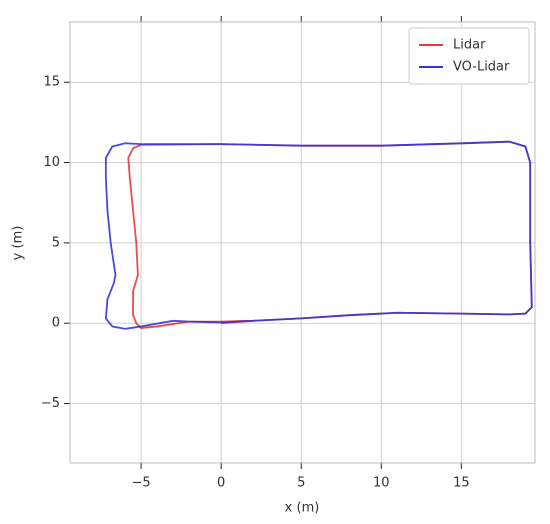  Describe the element at coordinates (51, 82) in the screenshot. I see `y-tick-label: 15` at that location.